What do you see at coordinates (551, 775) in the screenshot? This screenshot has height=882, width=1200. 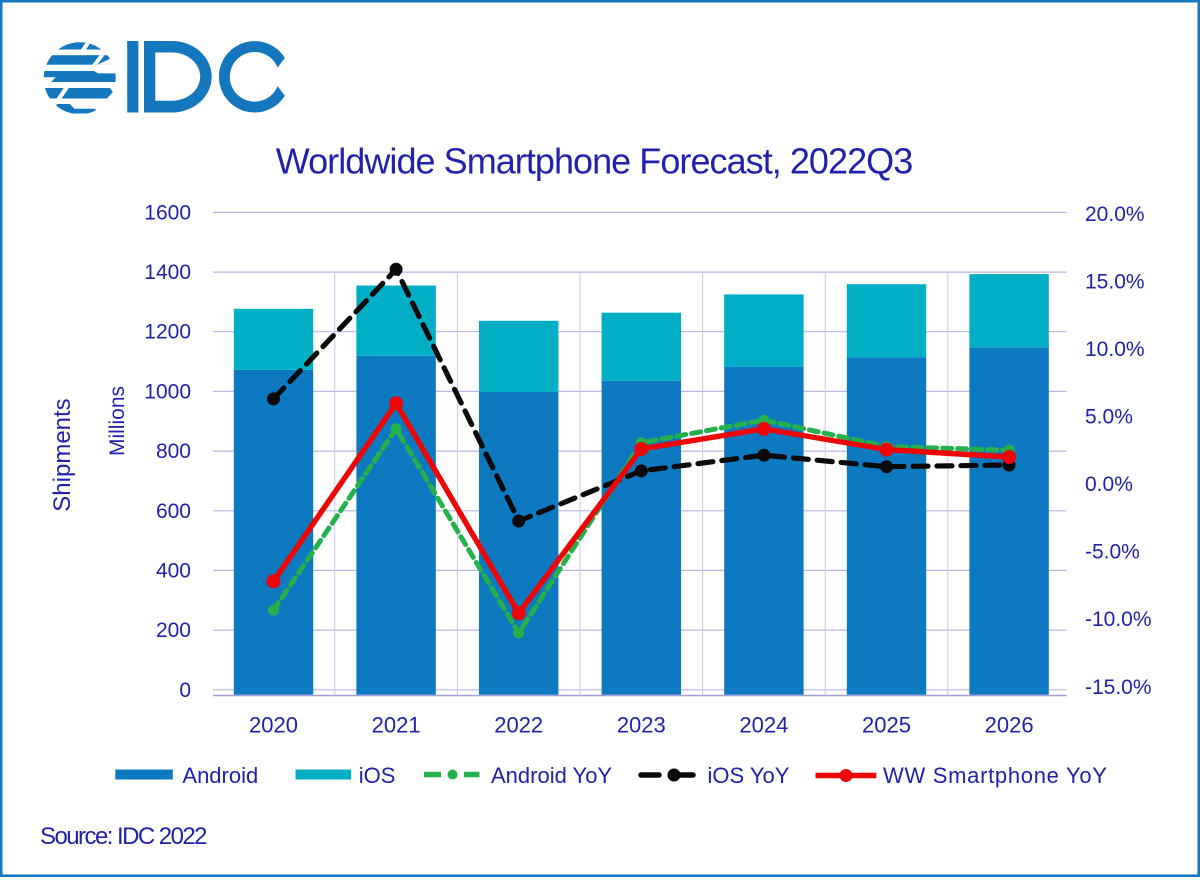 I see `svg-text: Android YoY` at bounding box center [551, 775].